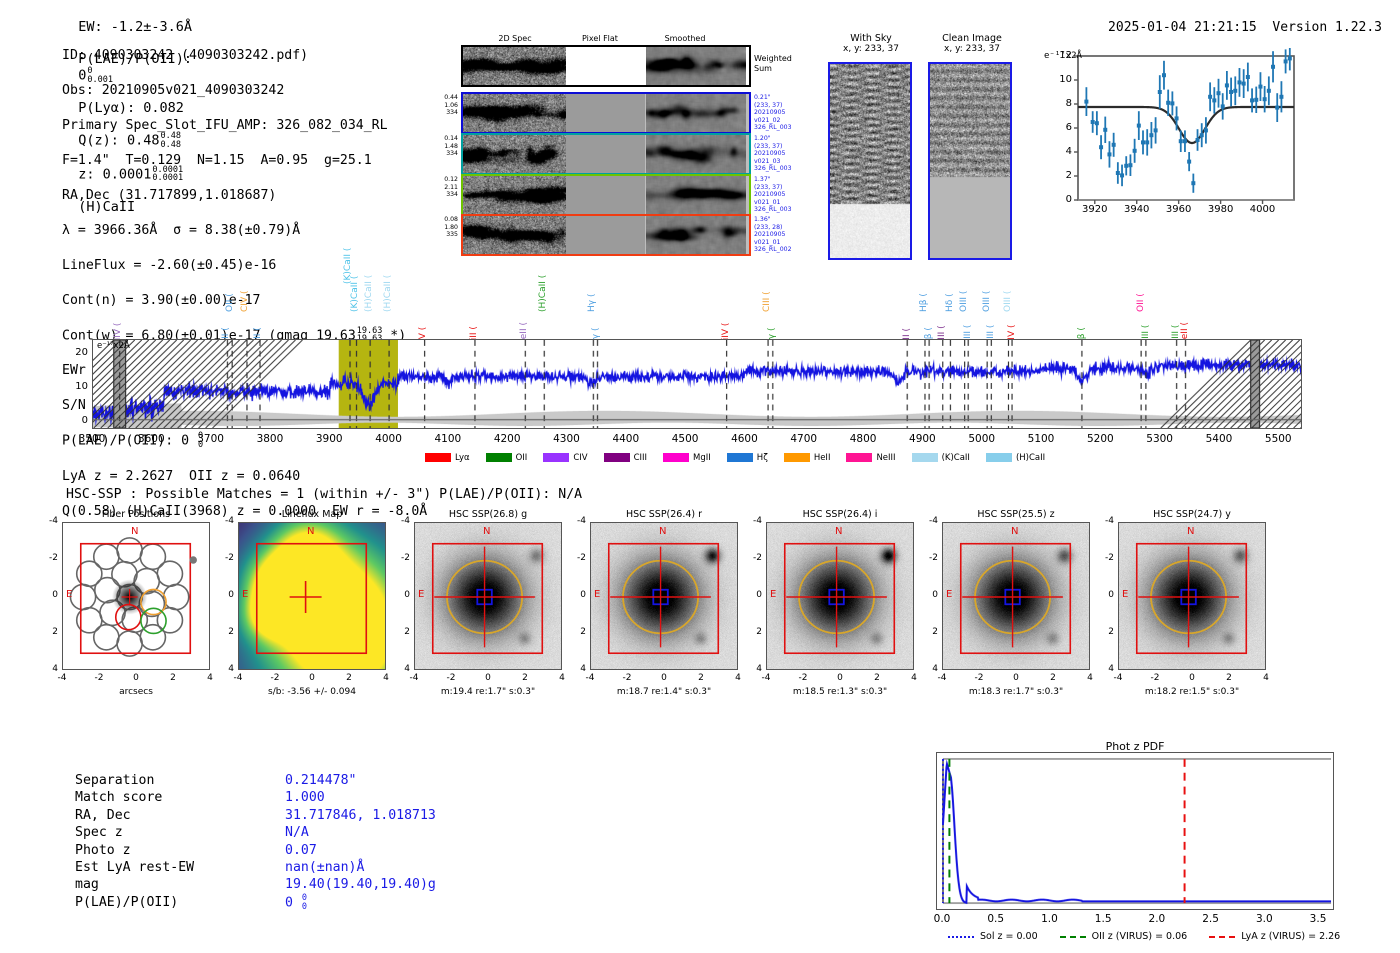 The image size is (1400, 953). Describe the element at coordinates (255, 780) in the screenshot. I see `table-row: Separation 0.214478"` at that location.